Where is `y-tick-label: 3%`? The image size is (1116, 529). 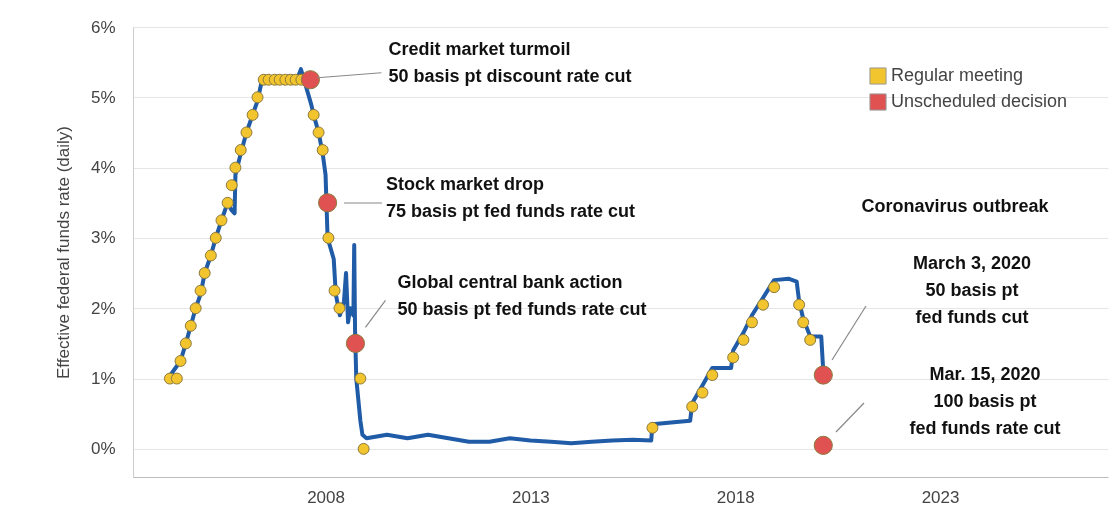
y-tick-label: 3% is located at coordinates (103, 238).